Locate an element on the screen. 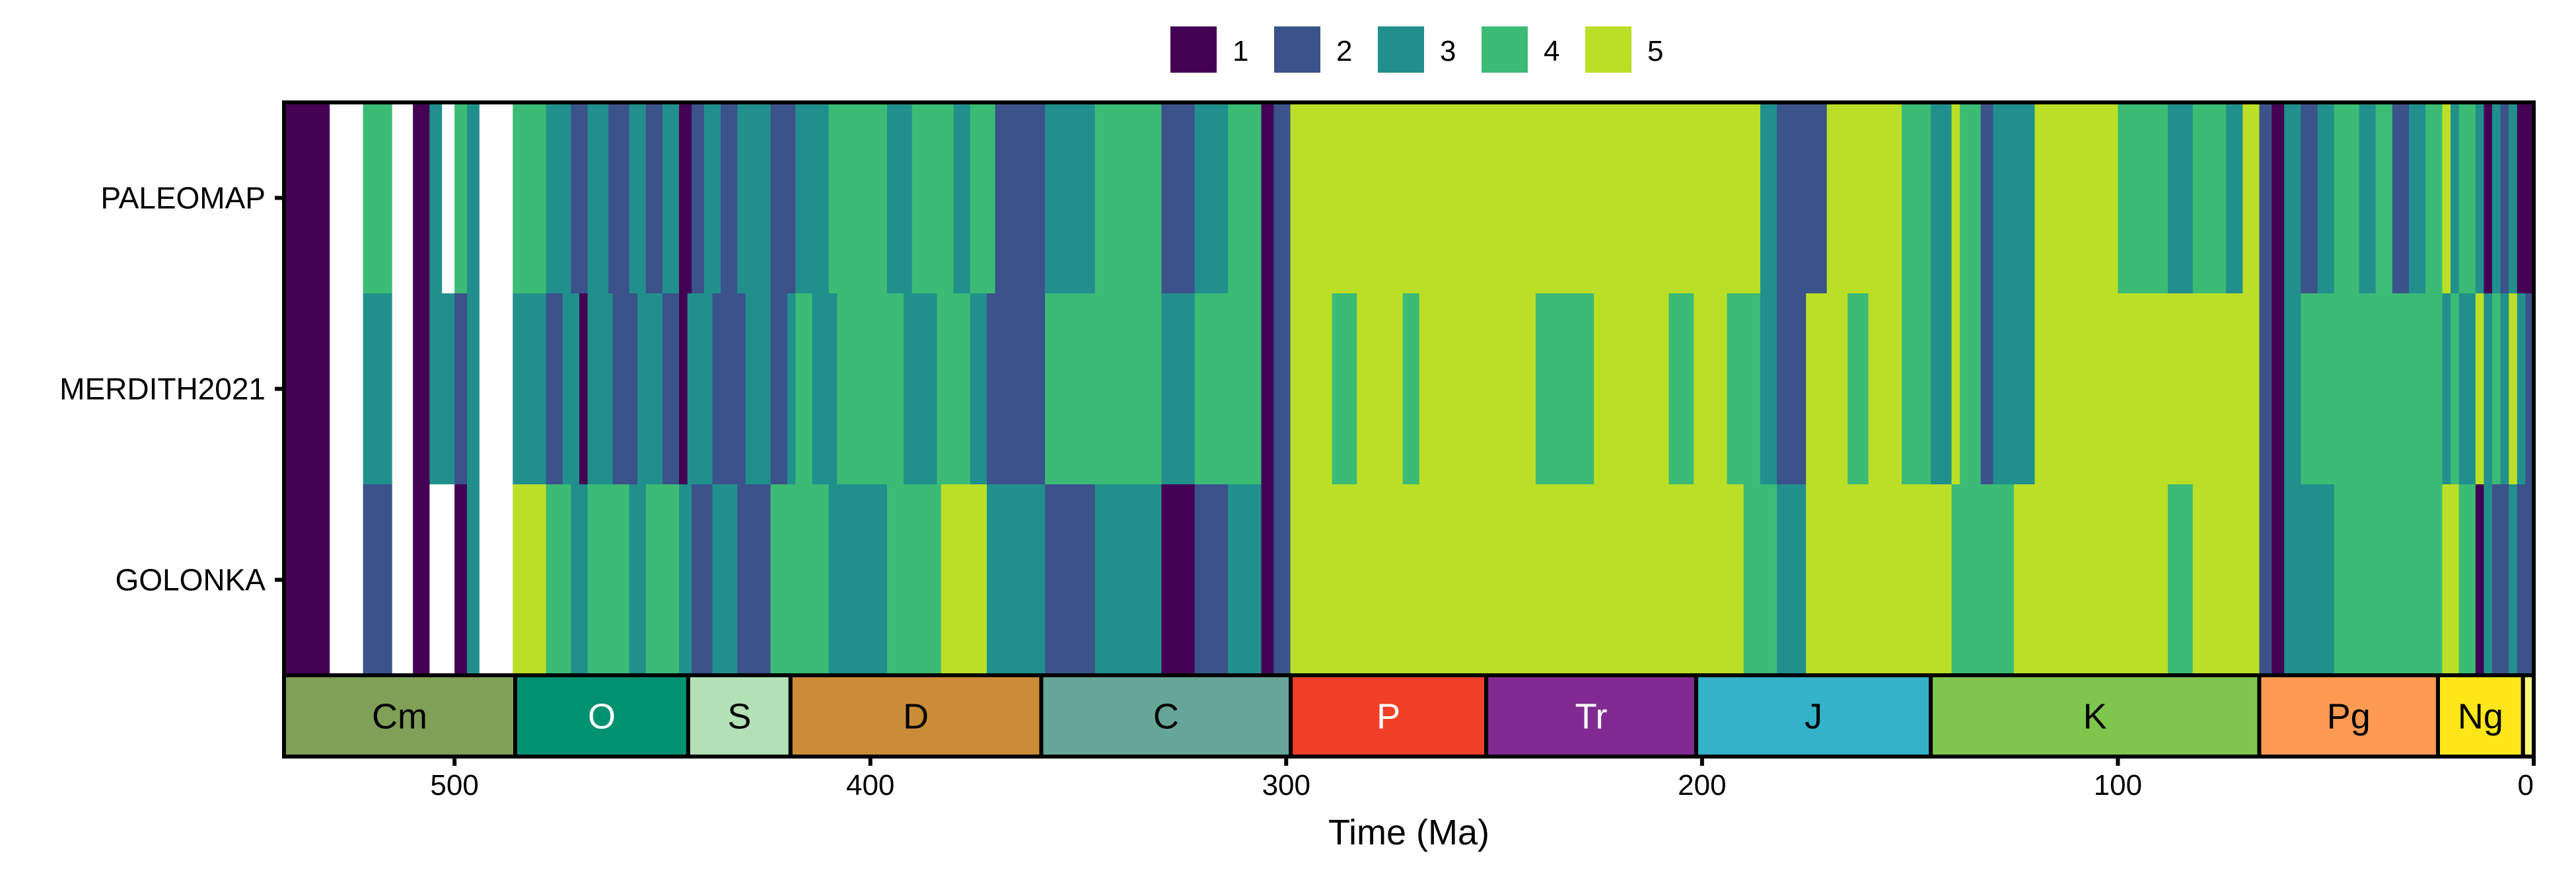  row-labels: PALEOMAP MERDITH2021 GOLONKA is located at coordinates (172, 389).